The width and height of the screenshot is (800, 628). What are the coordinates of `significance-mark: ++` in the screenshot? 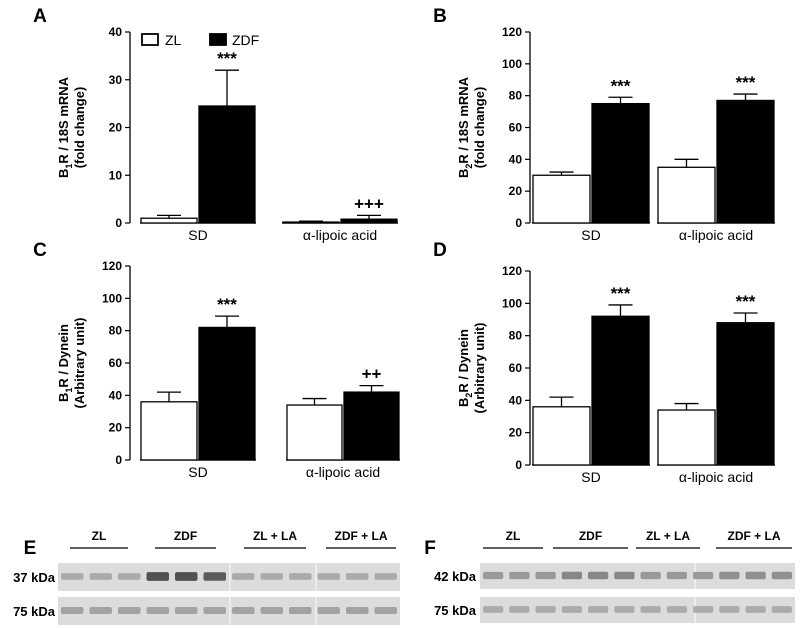 It's located at (372, 374).